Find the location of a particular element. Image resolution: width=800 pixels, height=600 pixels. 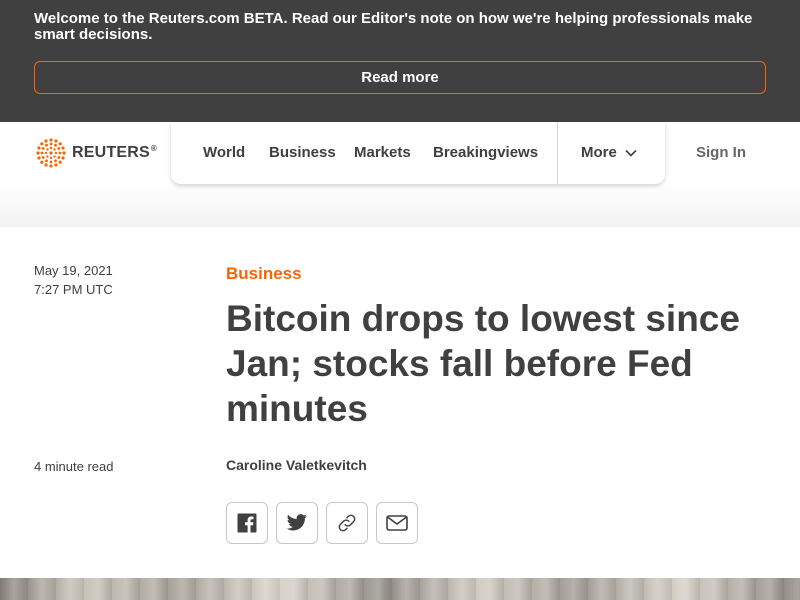

hero-image-texture is located at coordinates (400, 589).